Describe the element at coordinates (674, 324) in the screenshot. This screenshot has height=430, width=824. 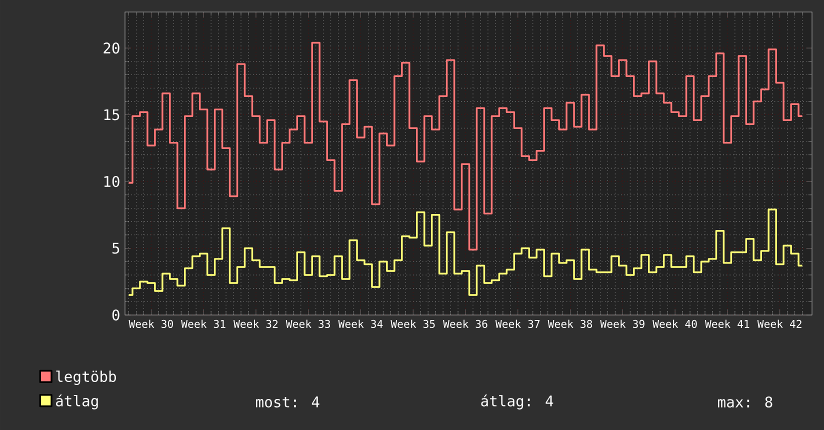
I see `x-tick-label: Week 40` at that location.